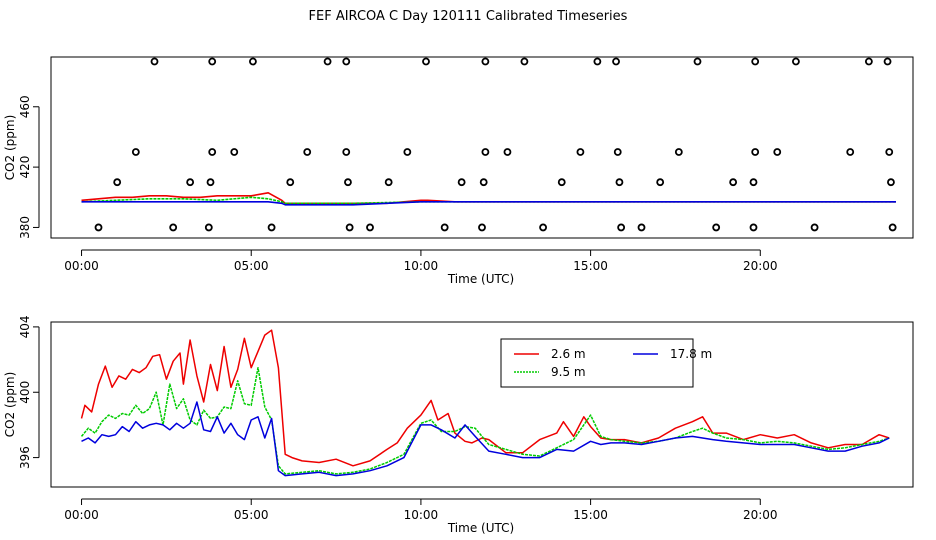 Image resolution: width=936 pixels, height=540 pixels. What do you see at coordinates (568, 354) in the screenshot?
I see `legend-label-2-6m: 2.6 m` at bounding box center [568, 354].